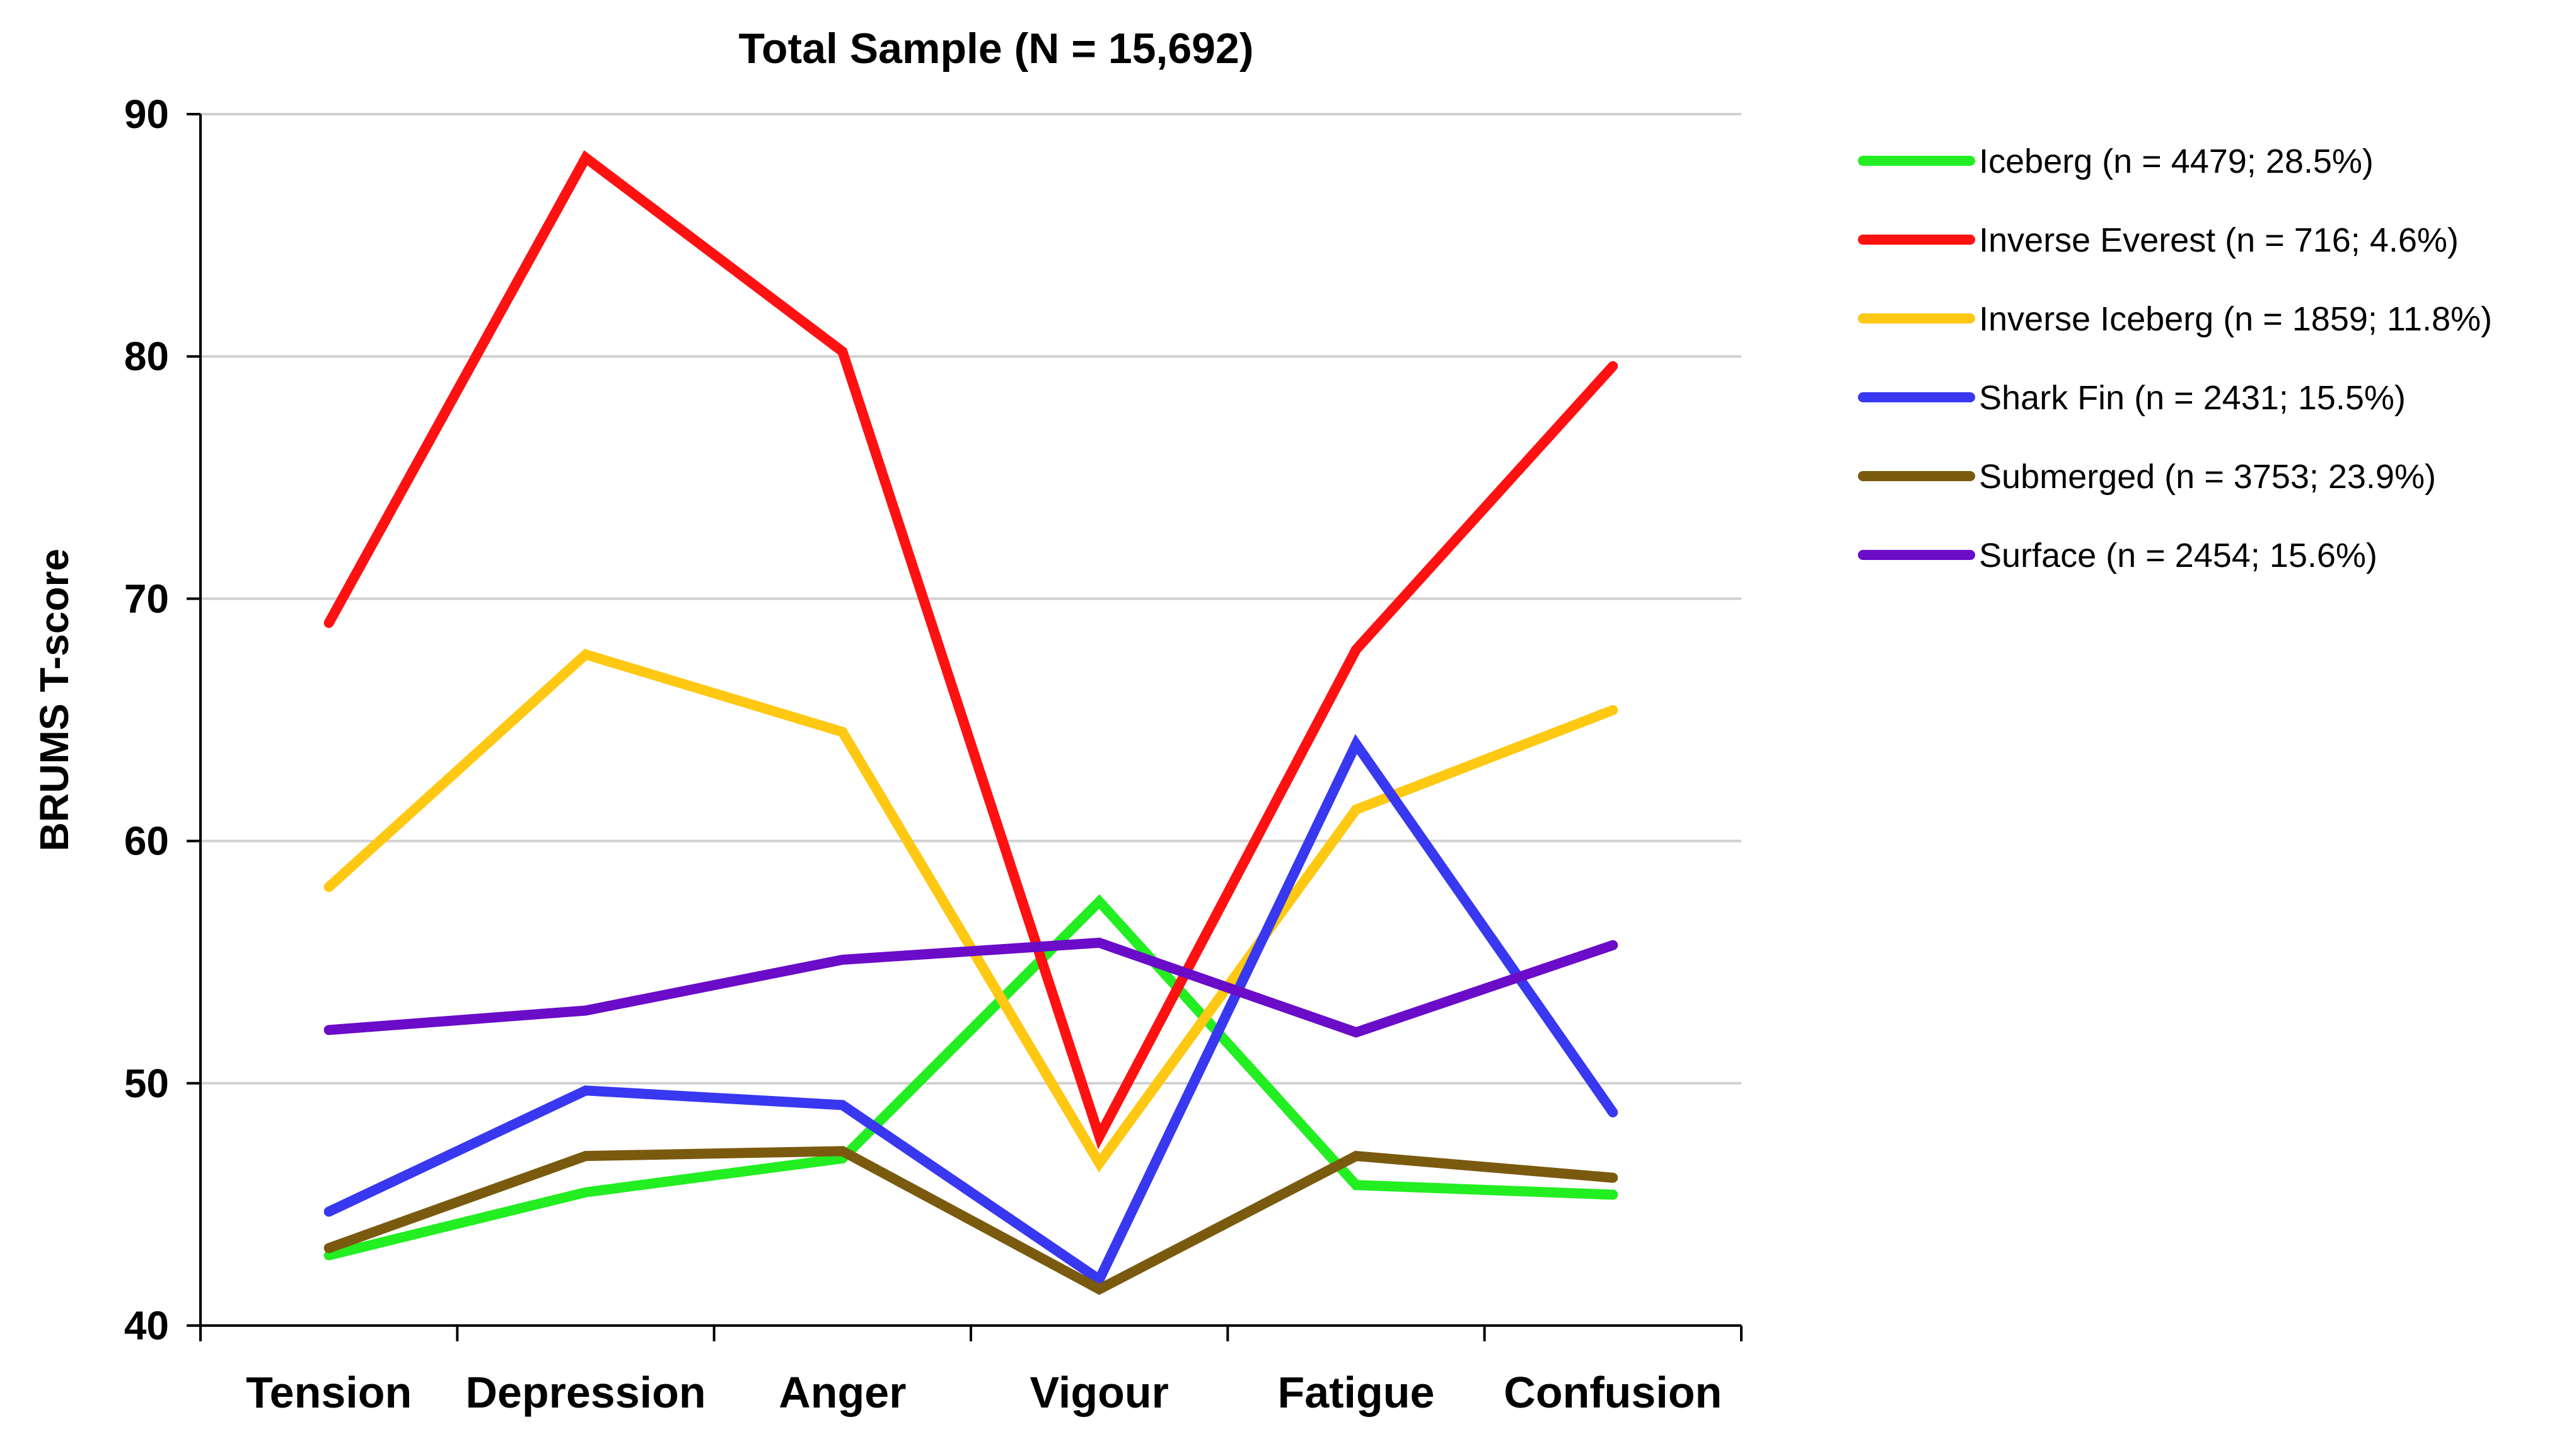 Image resolution: width=2576 pixels, height=1446 pixels. I want to click on y-tick-label: 60, so click(146, 841).